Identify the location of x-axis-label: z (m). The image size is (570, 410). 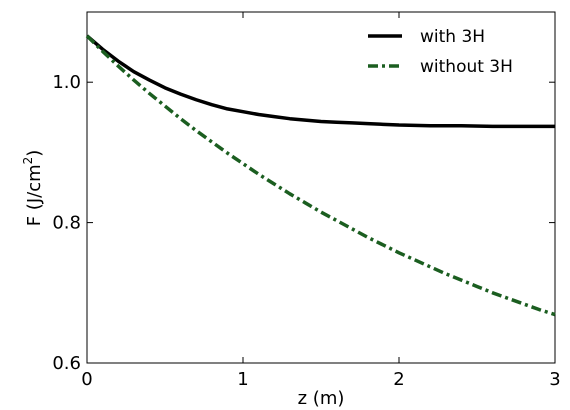
(321, 398).